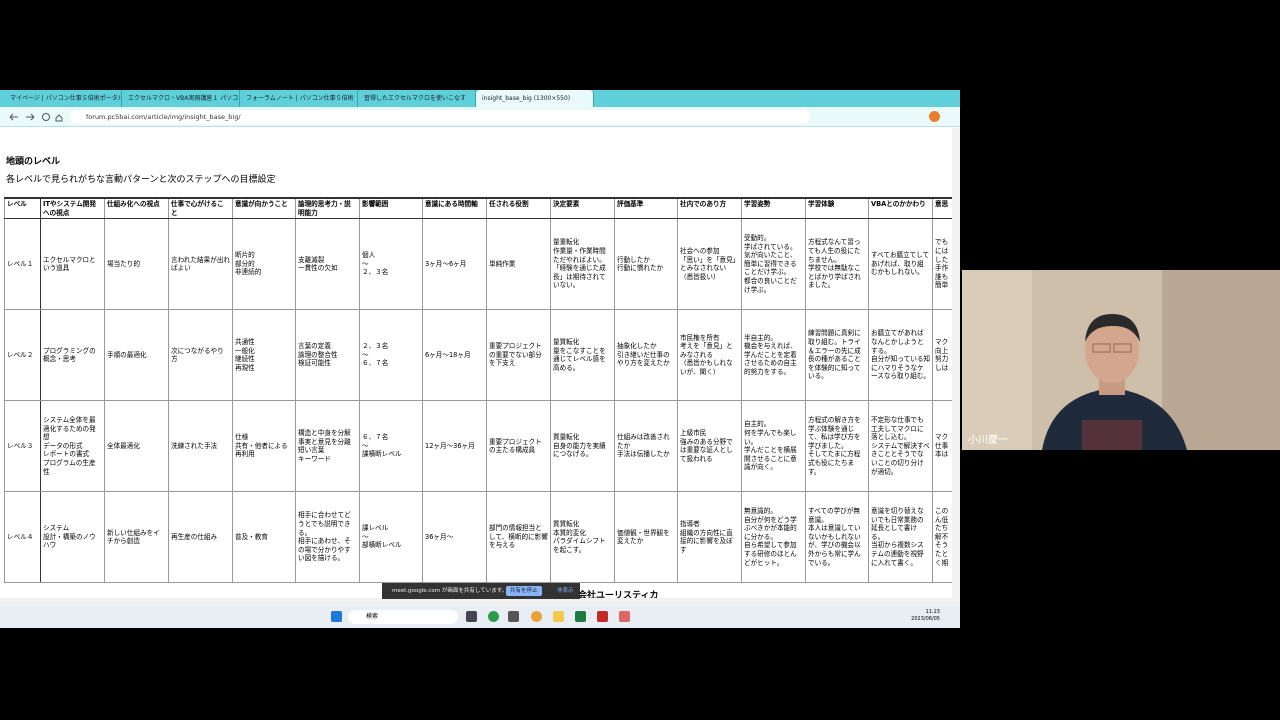 The image size is (1280, 720). Describe the element at coordinates (932, 612) in the screenshot. I see `time: 11:23` at that location.